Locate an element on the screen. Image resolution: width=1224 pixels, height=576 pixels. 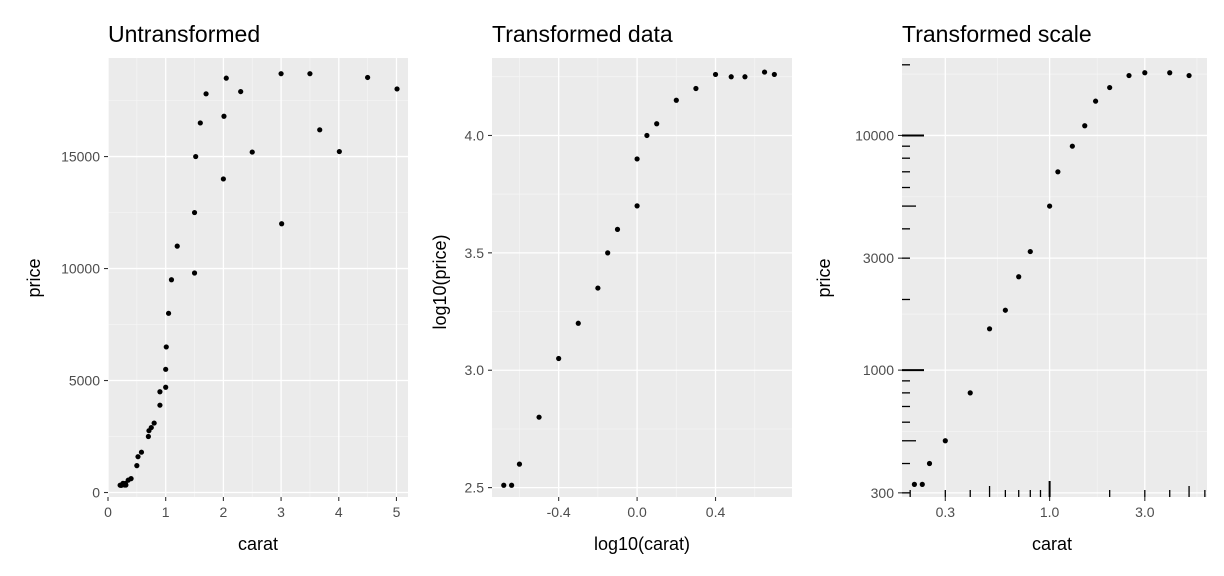
x-tick-label: 0.4 is located at coordinates (716, 512).